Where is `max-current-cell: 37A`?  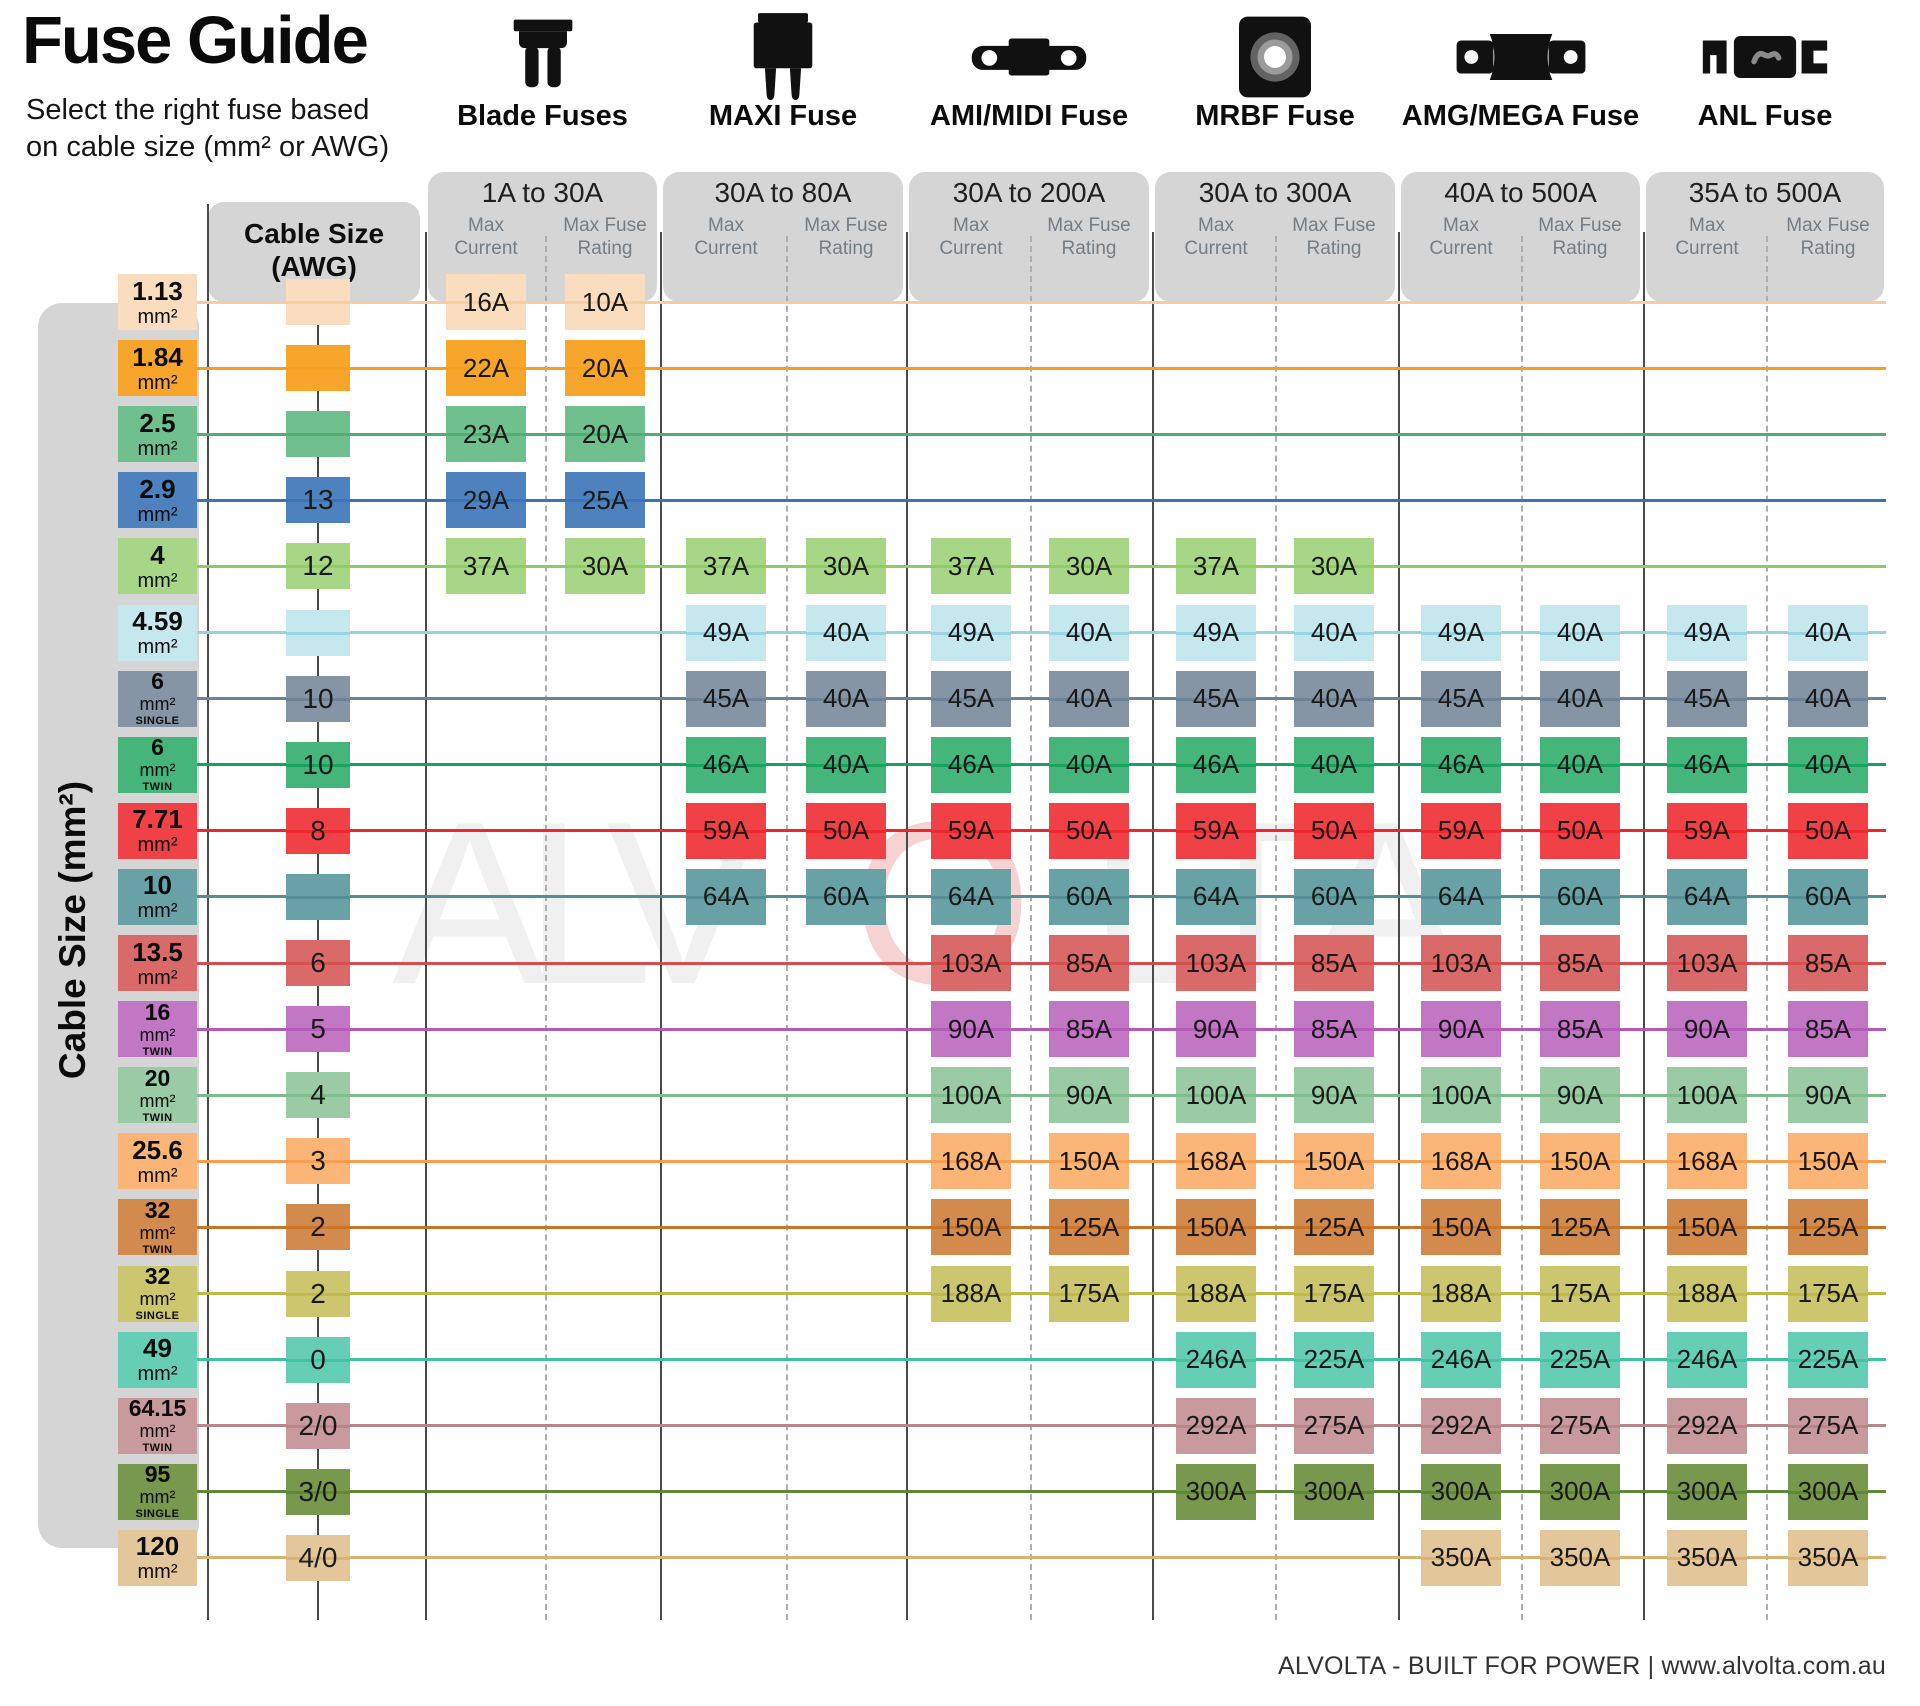
max-current-cell: 37A is located at coordinates (726, 566).